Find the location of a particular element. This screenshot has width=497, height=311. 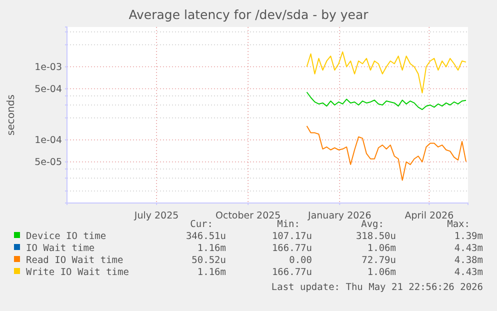

text: Last update: Thu May 21 22:56:26 2026 is located at coordinates (377, 287).